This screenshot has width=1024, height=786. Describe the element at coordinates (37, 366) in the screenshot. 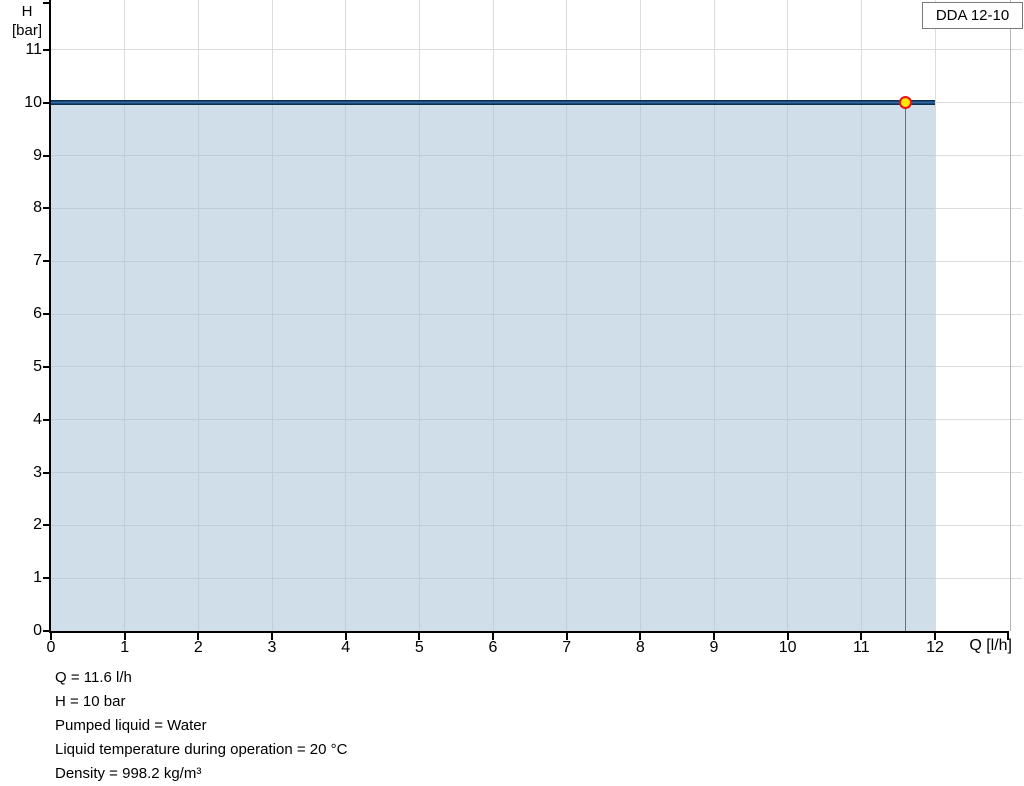

I see `y-tick-label: 5` at that location.